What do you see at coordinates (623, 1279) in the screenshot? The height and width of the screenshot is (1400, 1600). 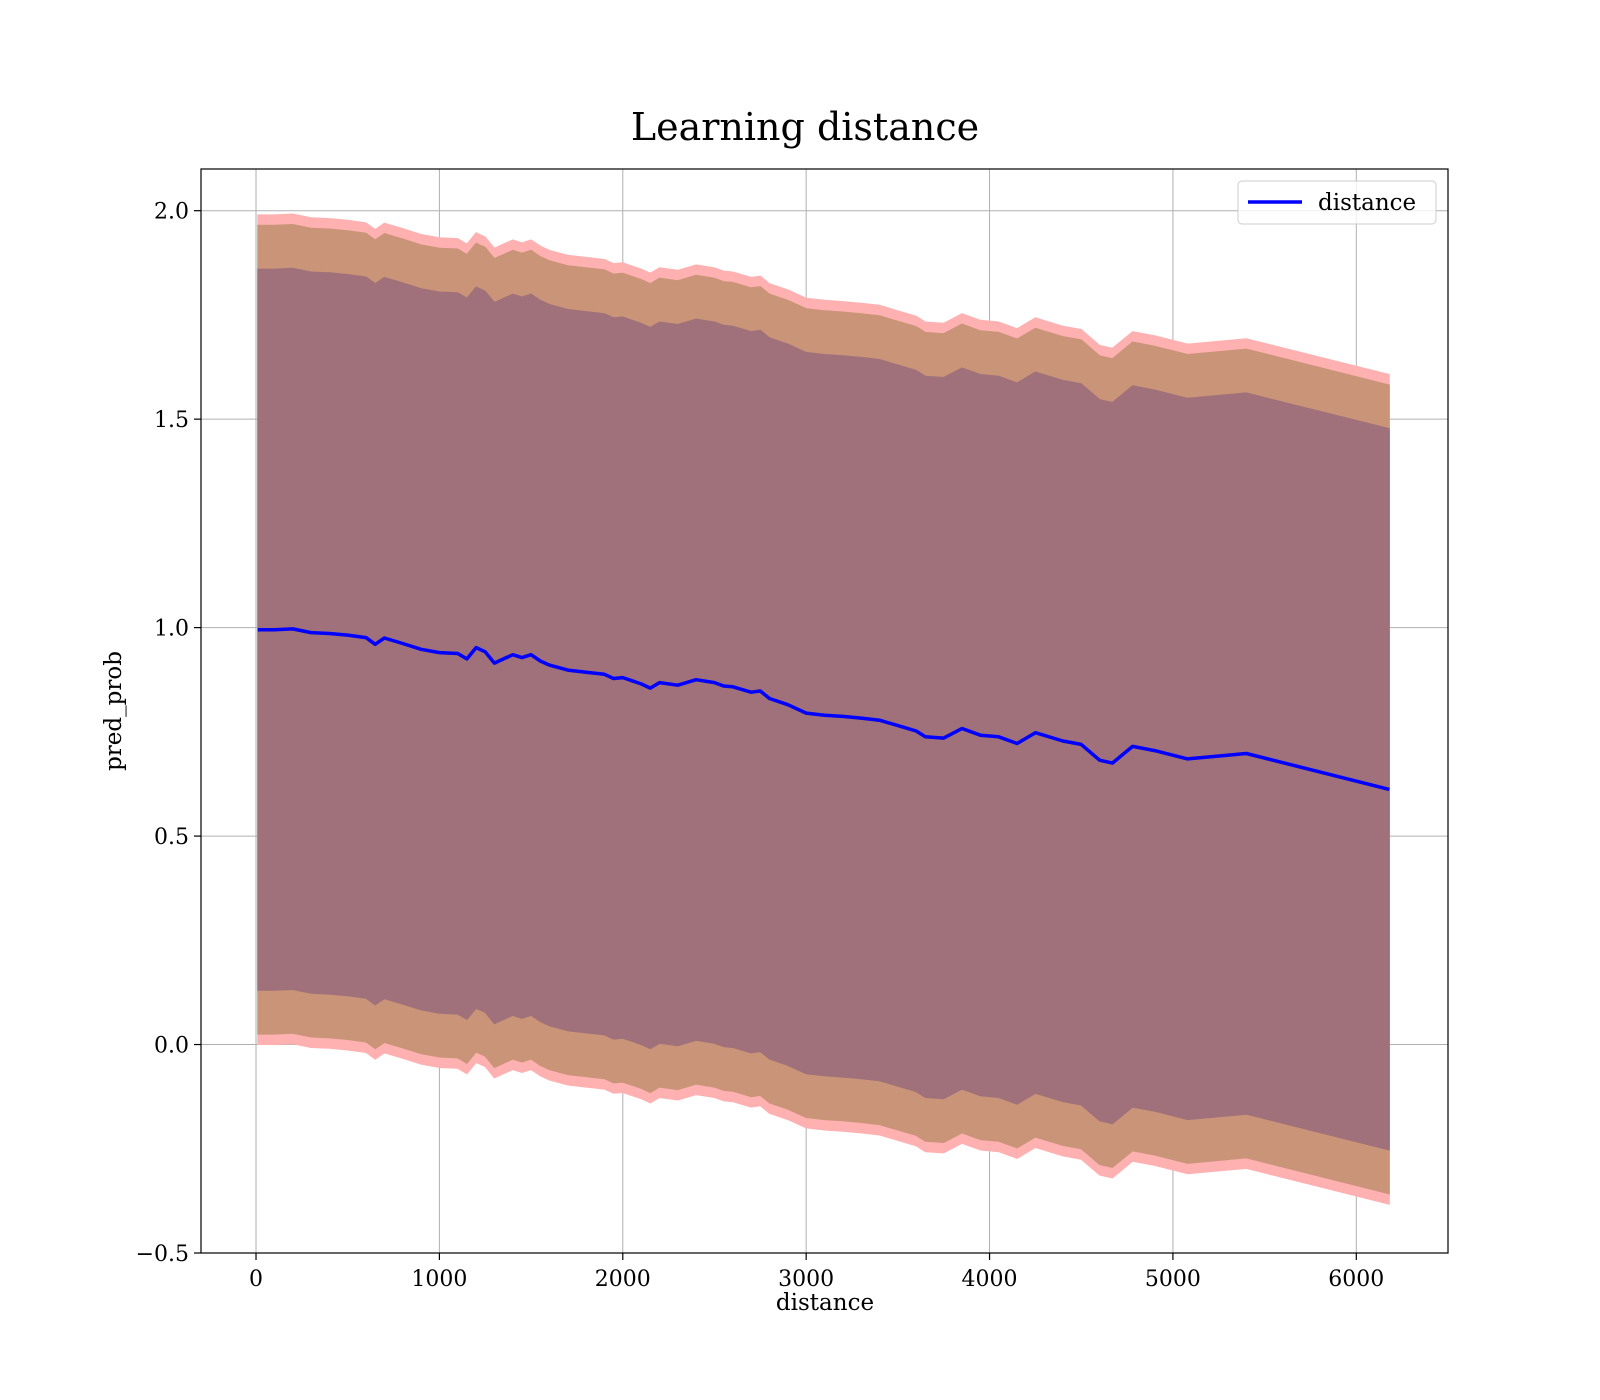 I see `x-tick-label: 2000` at bounding box center [623, 1279].